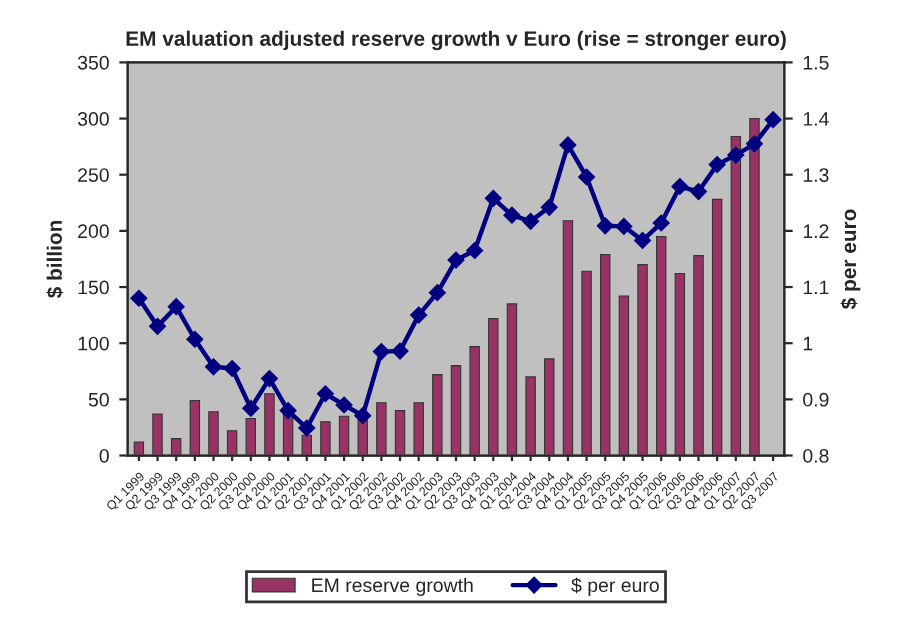 The width and height of the screenshot is (912, 624). Describe the element at coordinates (816, 455) in the screenshot. I see `y2-tick-label: 0.8` at that location.